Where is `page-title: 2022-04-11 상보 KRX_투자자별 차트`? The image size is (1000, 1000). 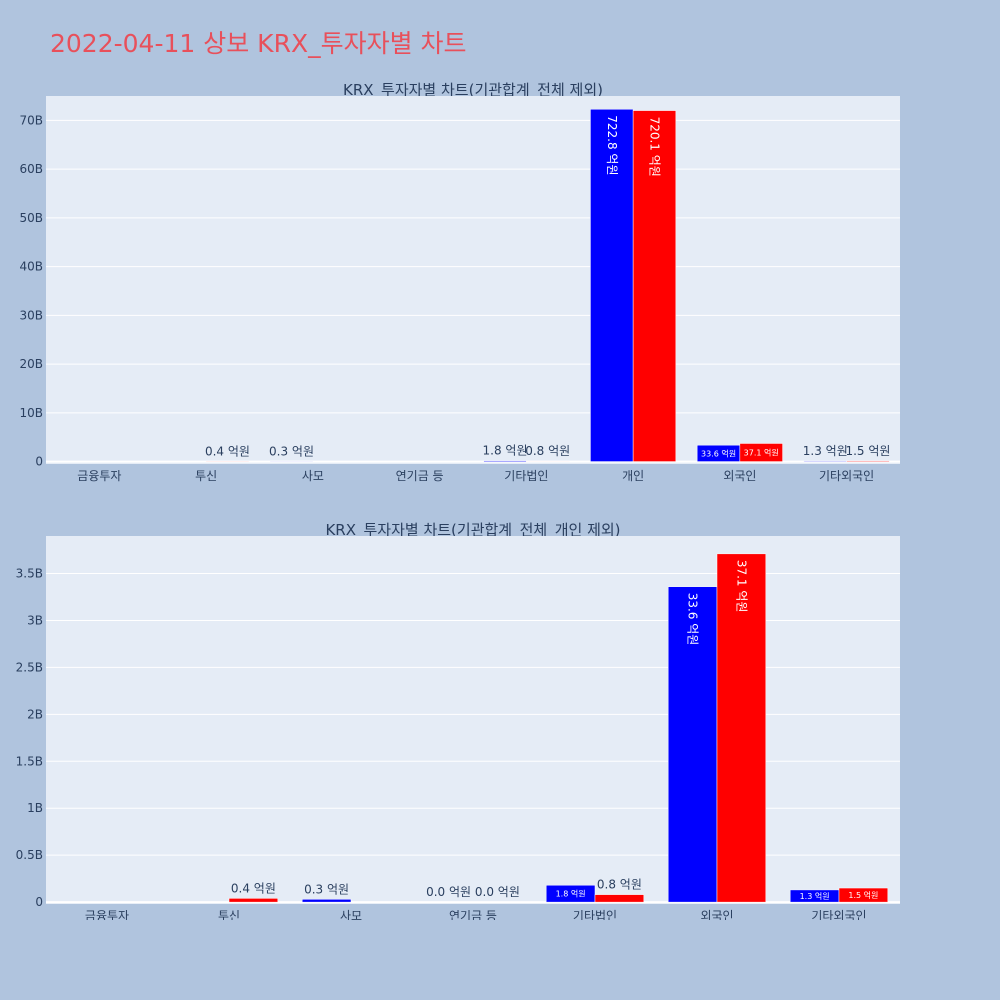
page-title: 2022-04-11 상보 KRX_투자자별 차트 is located at coordinates (258, 43).